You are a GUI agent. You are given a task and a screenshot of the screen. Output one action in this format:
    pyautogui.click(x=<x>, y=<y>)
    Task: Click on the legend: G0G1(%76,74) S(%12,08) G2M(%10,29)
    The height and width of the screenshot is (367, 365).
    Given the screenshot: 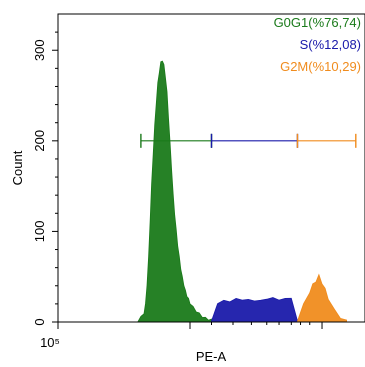 What is the action you would take?
    pyautogui.click(x=317, y=44)
    